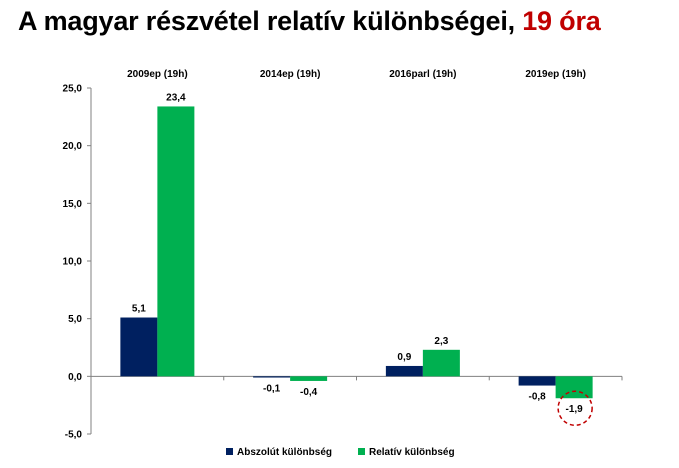  I want to click on data-label: 2,3, so click(441, 341).